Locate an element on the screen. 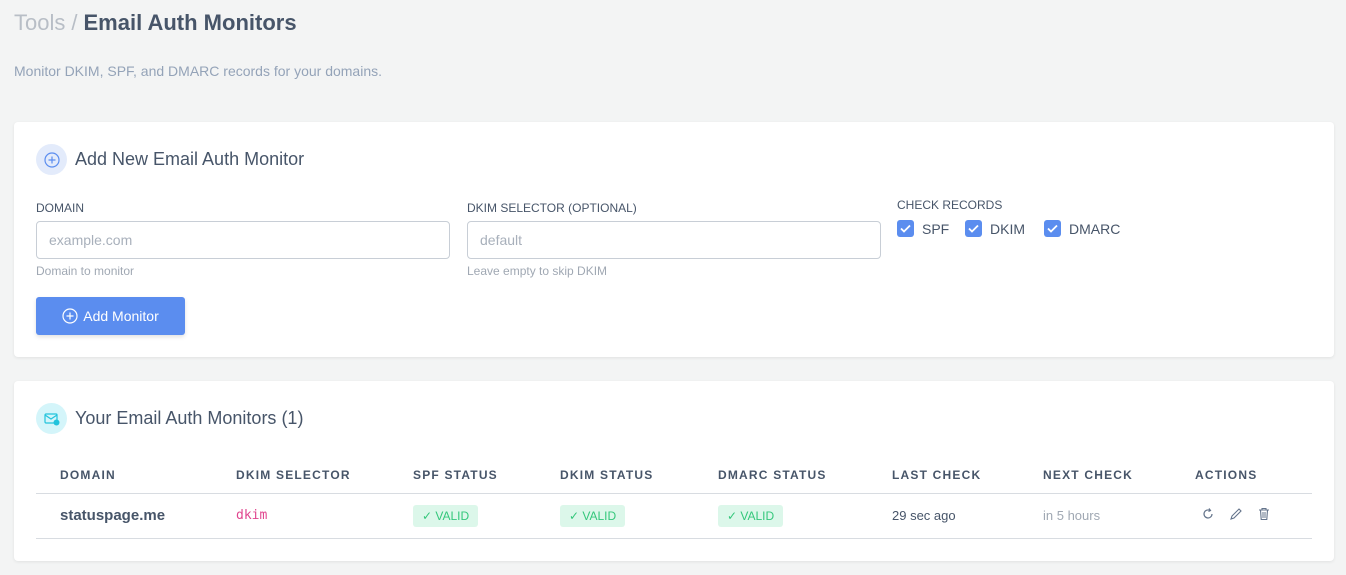 The height and width of the screenshot is (575, 1346). spf-label: SPF is located at coordinates (936, 228).